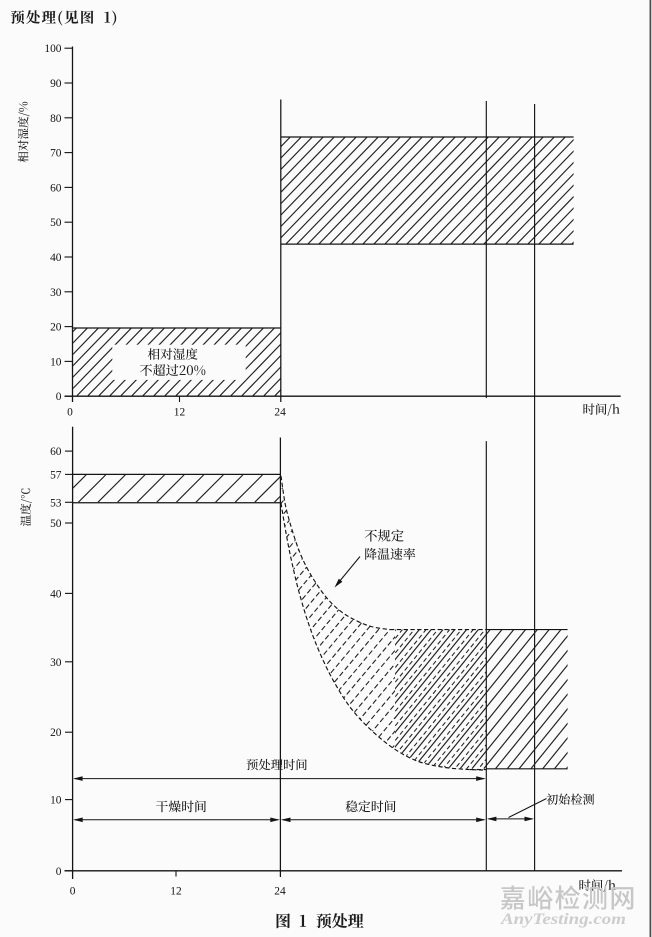  I want to click on svg-text: 57, so click(56, 475).